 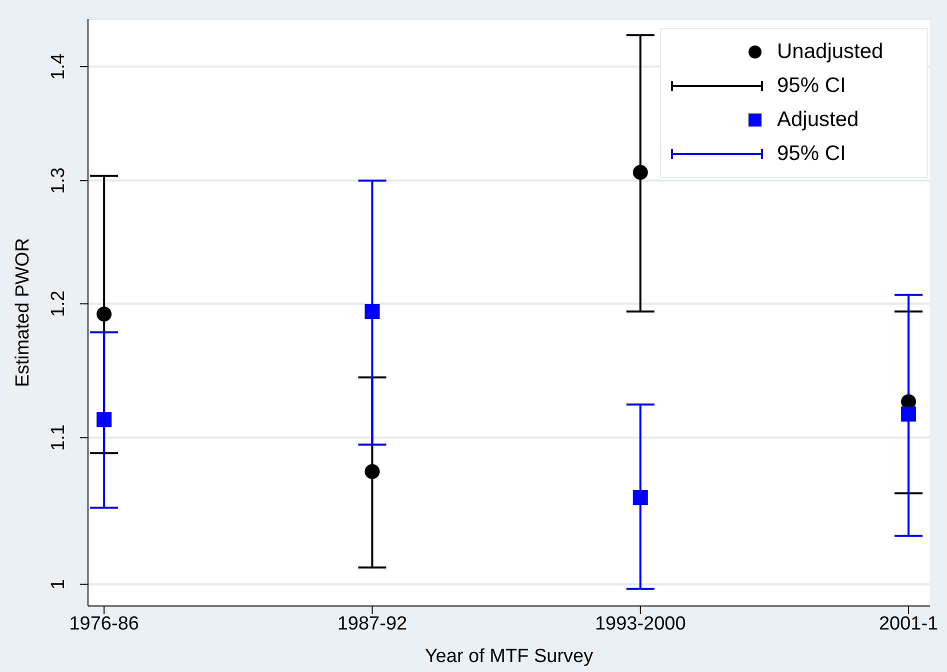 What do you see at coordinates (818, 120) in the screenshot?
I see `legend-label: Adjusted` at bounding box center [818, 120].